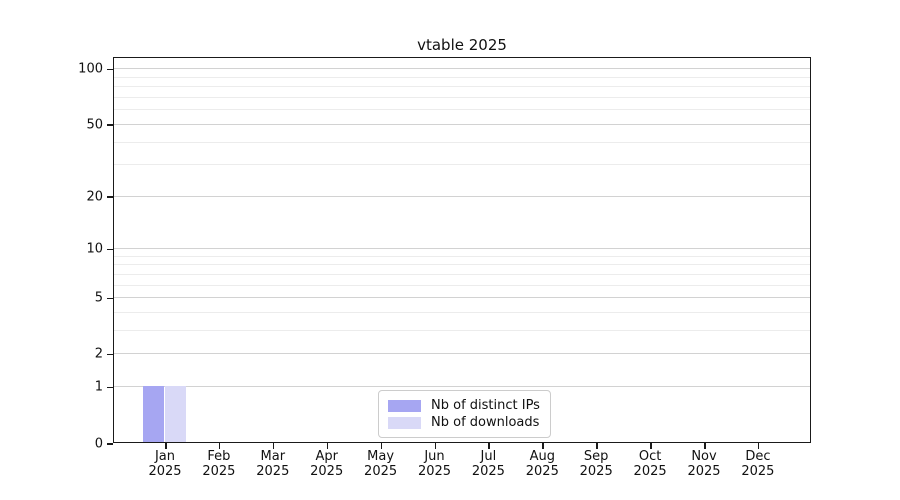 This screenshot has width=900, height=500. What do you see at coordinates (758, 456) in the screenshot?
I see `x-tick-month: Dec` at bounding box center [758, 456].